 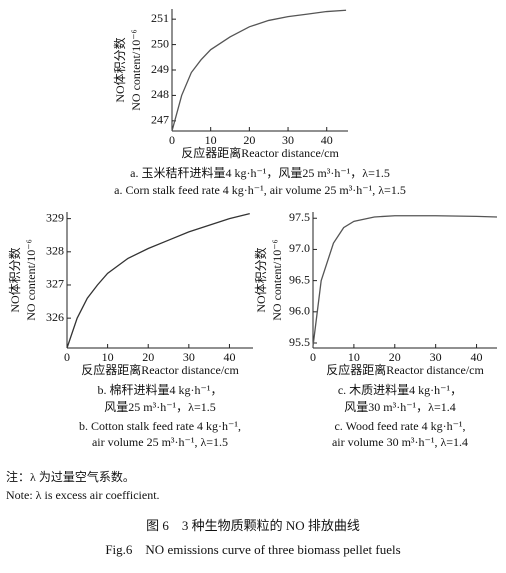 What do you see at coordinates (160, 43) in the screenshot?
I see `y-tick-label: 250` at bounding box center [160, 43].